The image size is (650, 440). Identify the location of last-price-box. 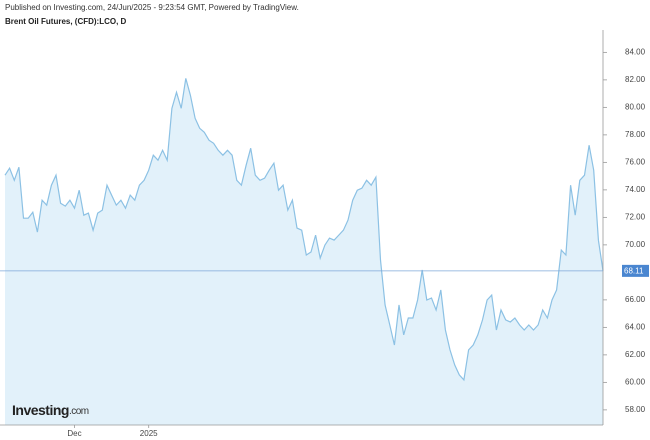
(635, 270).